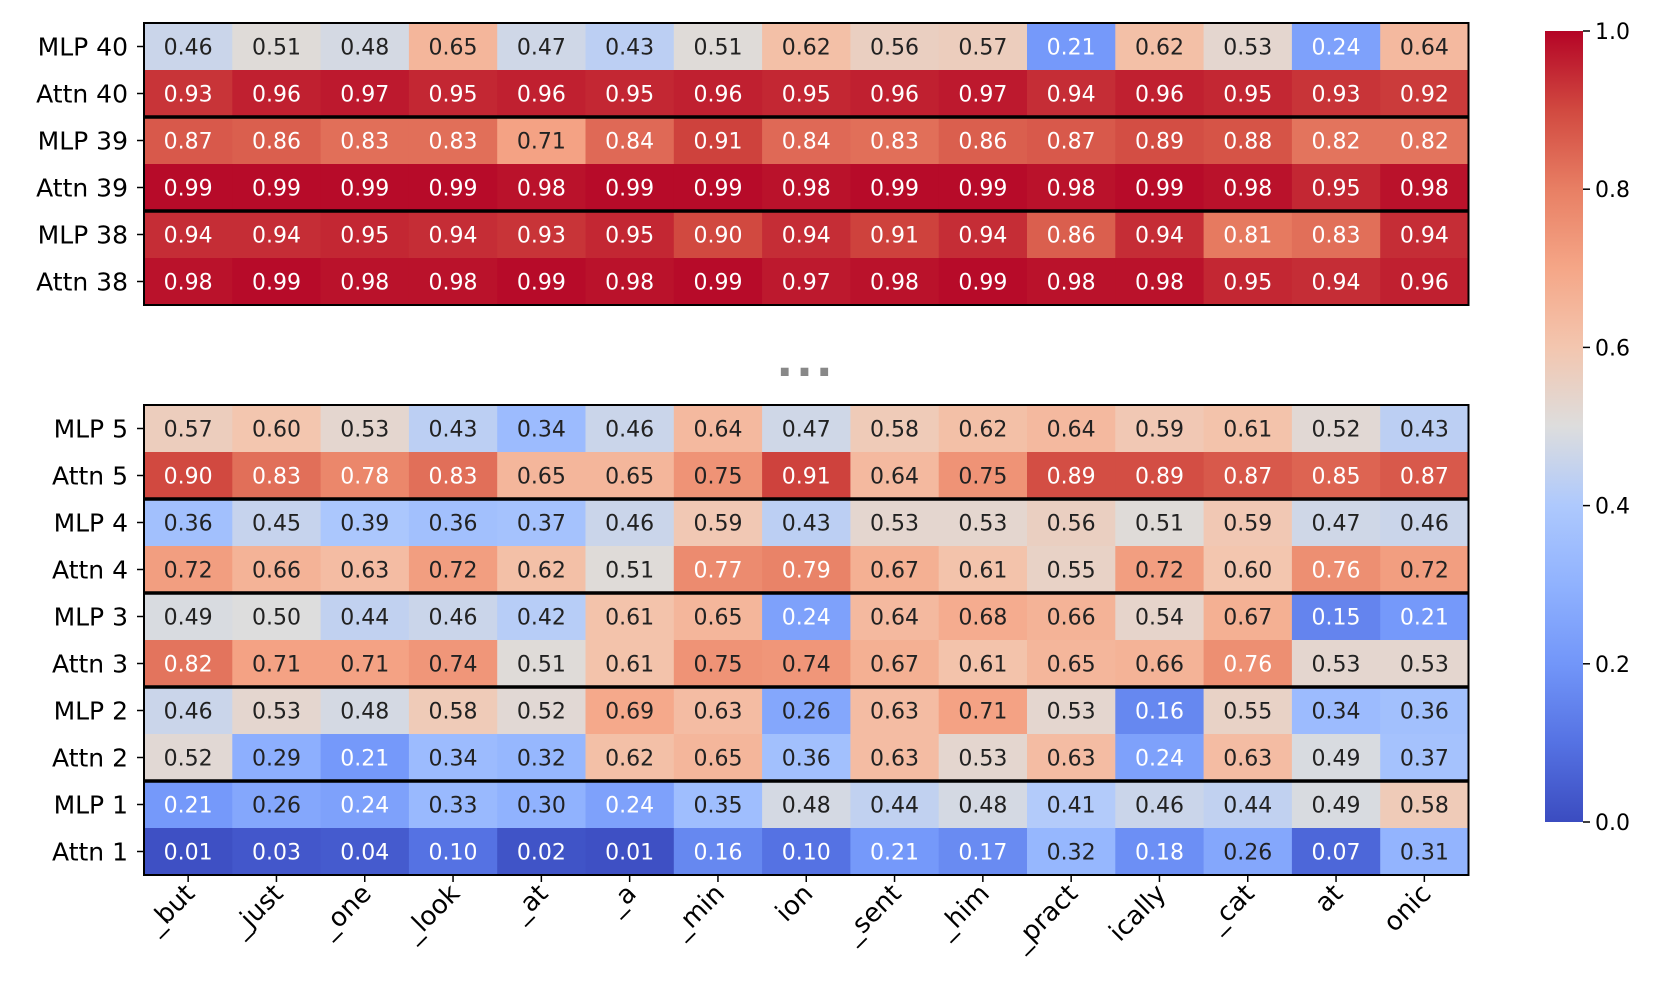 This screenshot has width=1661, height=1003. What do you see at coordinates (1044, 918) in the screenshot?
I see `x-tick-label: _pract` at bounding box center [1044, 918].